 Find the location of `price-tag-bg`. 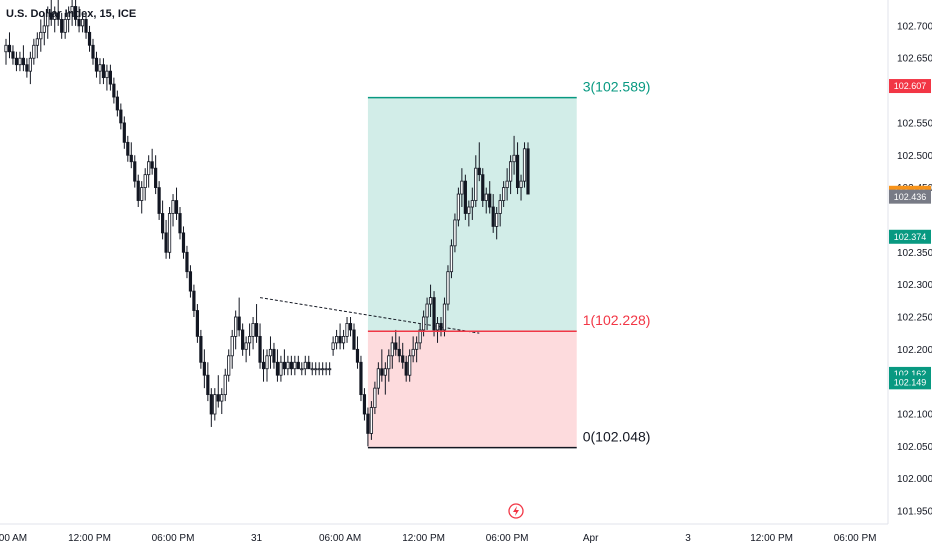

price-tag-bg is located at coordinates (910, 382).